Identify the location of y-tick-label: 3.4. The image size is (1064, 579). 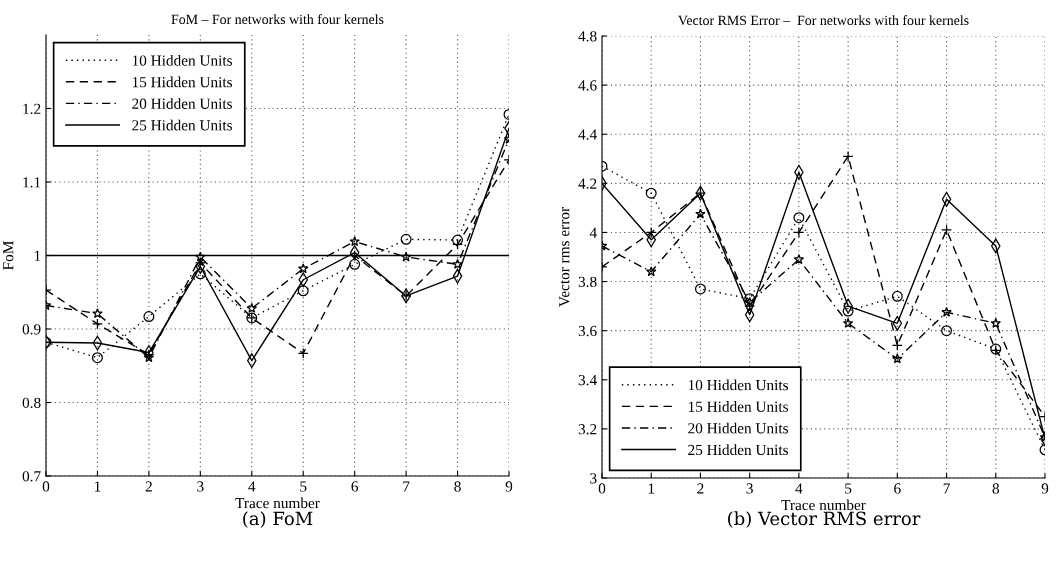
(587, 380).